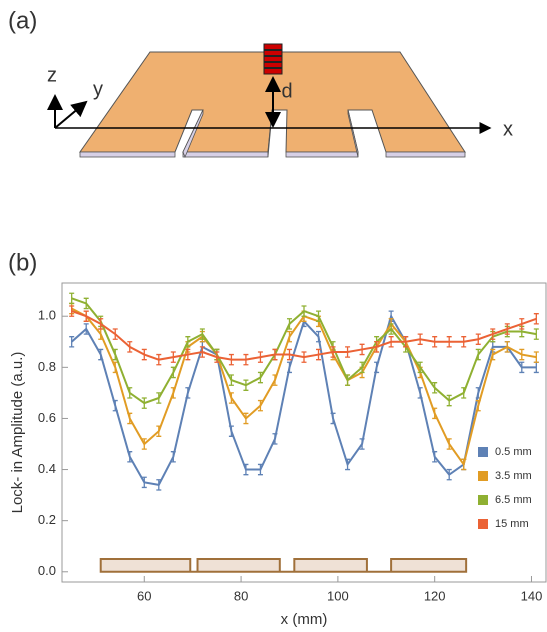 Image resolution: width=547 pixels, height=632 pixels. What do you see at coordinates (47, 468) in the screenshot?
I see `y-tick-label: 0.4` at bounding box center [47, 468].